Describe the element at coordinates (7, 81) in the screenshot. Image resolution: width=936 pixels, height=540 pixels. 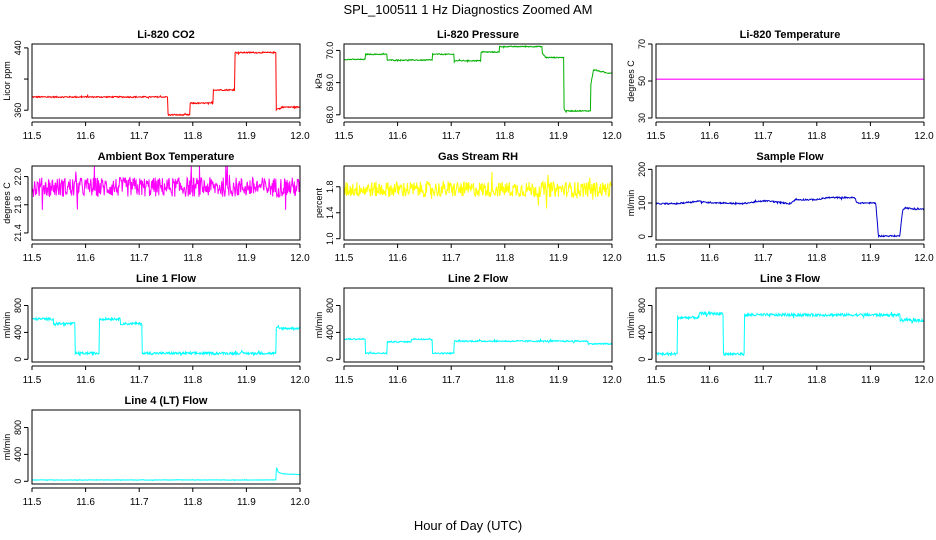
I see `y-axis-label-li-820-co2: Licor ppm` at that location.